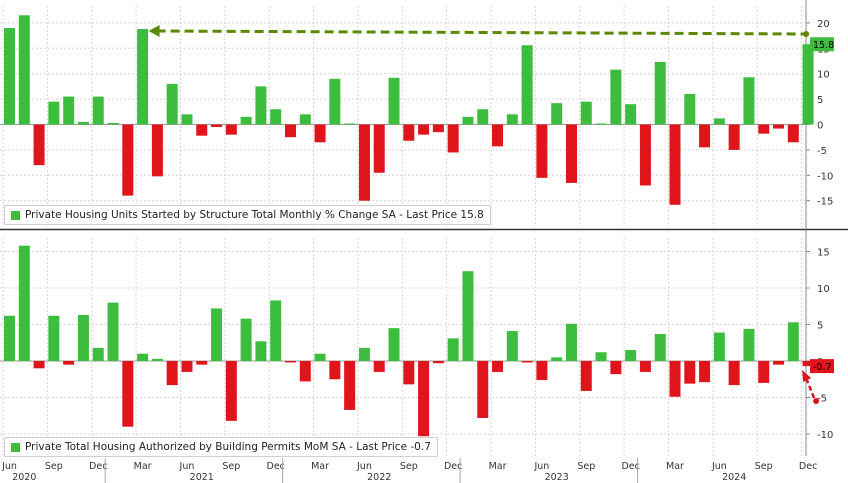 This screenshot has height=483, width=848. Describe the element at coordinates (379, 477) in the screenshot. I see `x-year-label: 2022` at that location.